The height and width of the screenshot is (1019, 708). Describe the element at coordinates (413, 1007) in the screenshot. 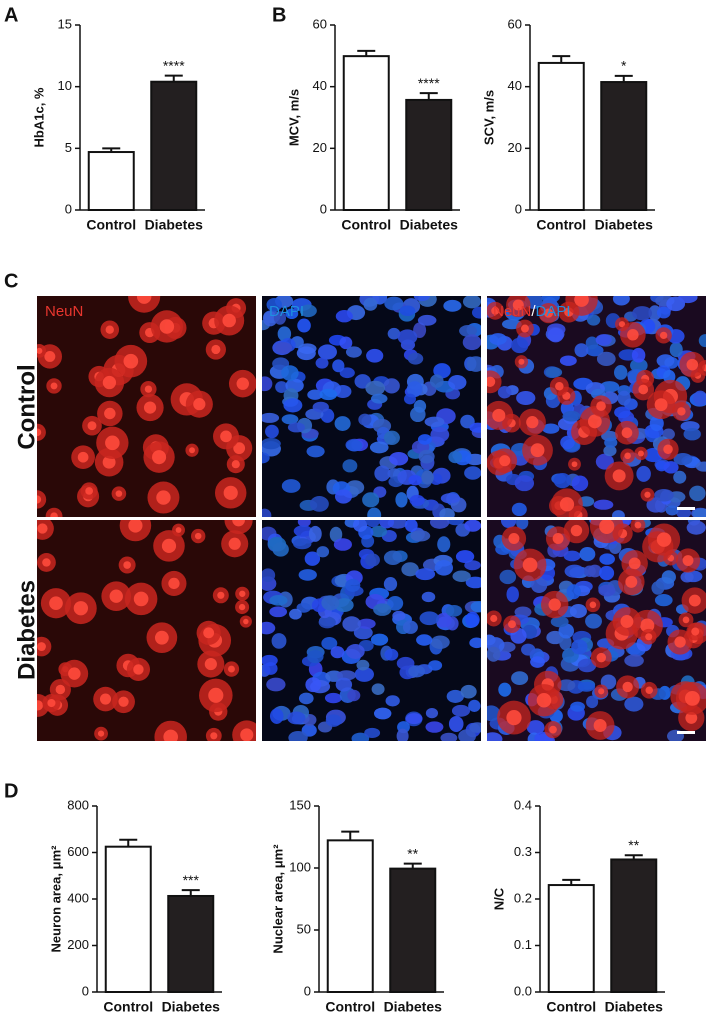

I see `x-tick-label: Diabetes` at that location.